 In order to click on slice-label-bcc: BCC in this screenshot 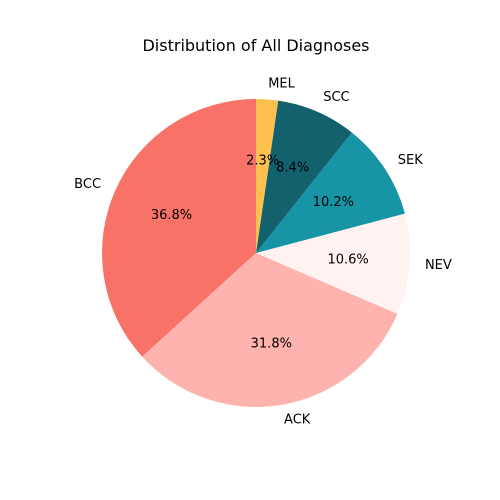, I will do `click(87, 184)`.